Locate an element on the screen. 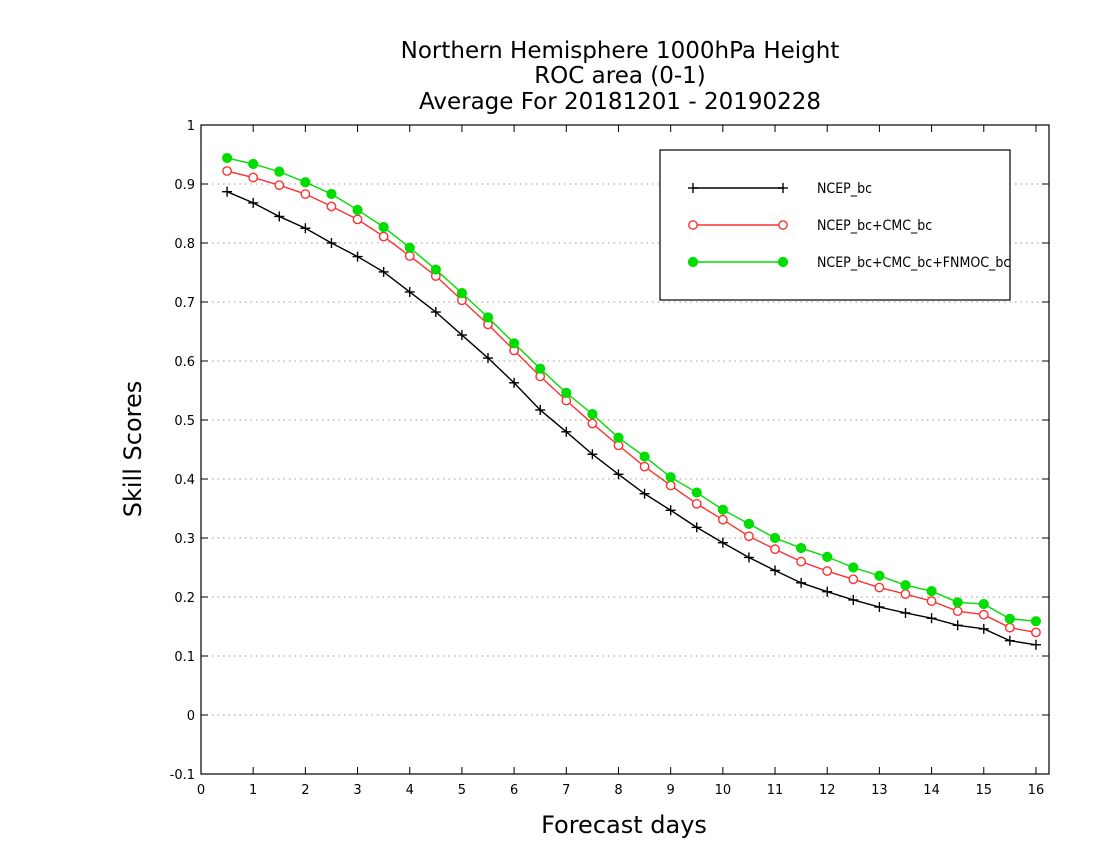 The height and width of the screenshot is (850, 1100). x-tick-label: 11 is located at coordinates (775, 790).